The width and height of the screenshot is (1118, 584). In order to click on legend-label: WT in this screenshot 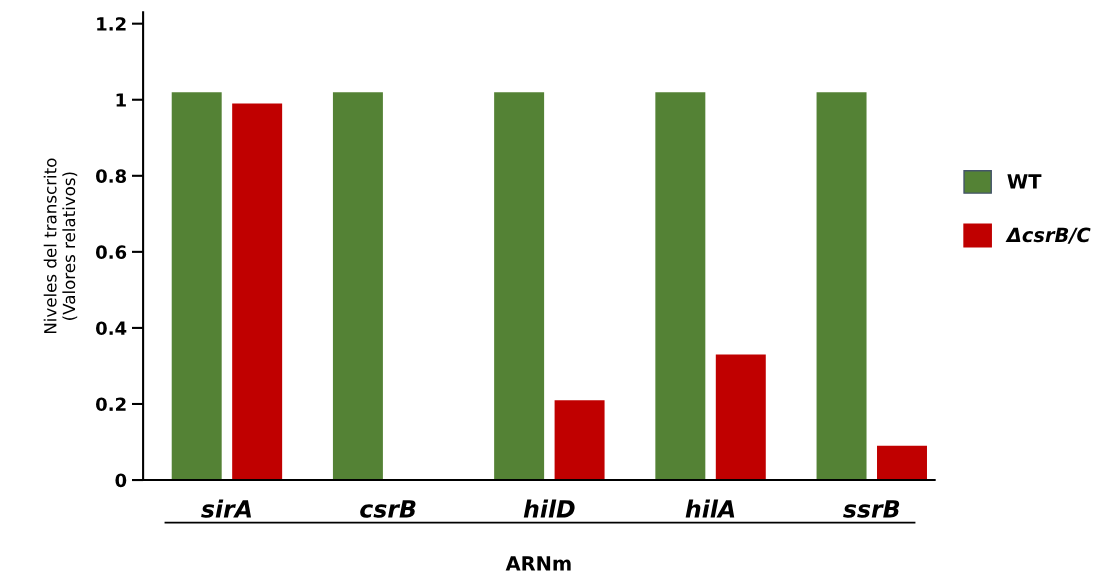, I will do `click(1024, 181)`.